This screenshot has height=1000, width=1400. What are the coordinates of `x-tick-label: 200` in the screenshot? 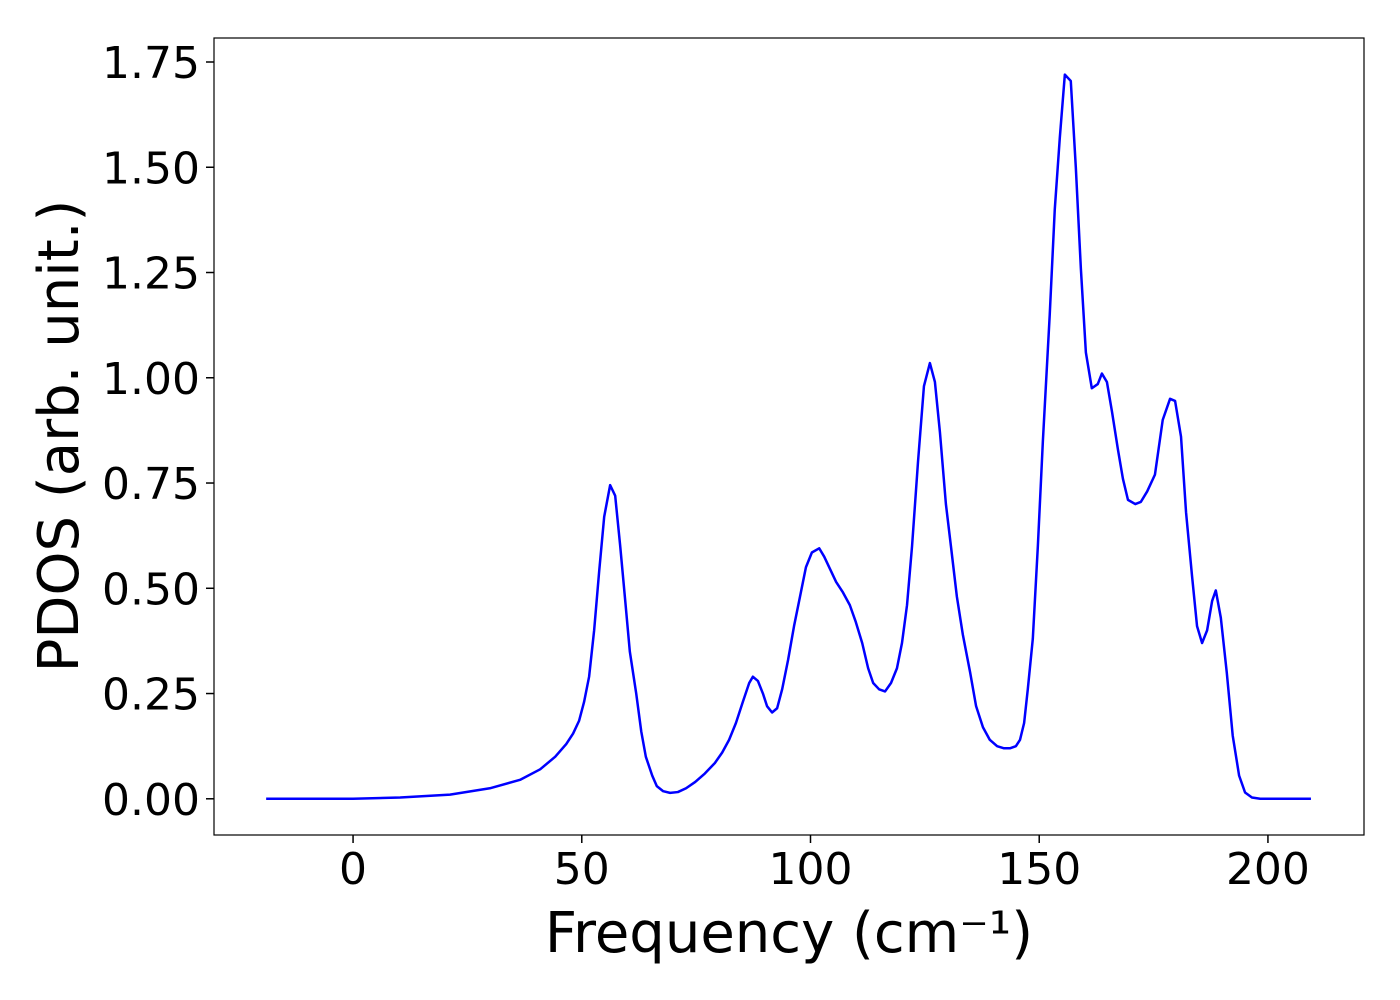 It's located at (1268, 869).